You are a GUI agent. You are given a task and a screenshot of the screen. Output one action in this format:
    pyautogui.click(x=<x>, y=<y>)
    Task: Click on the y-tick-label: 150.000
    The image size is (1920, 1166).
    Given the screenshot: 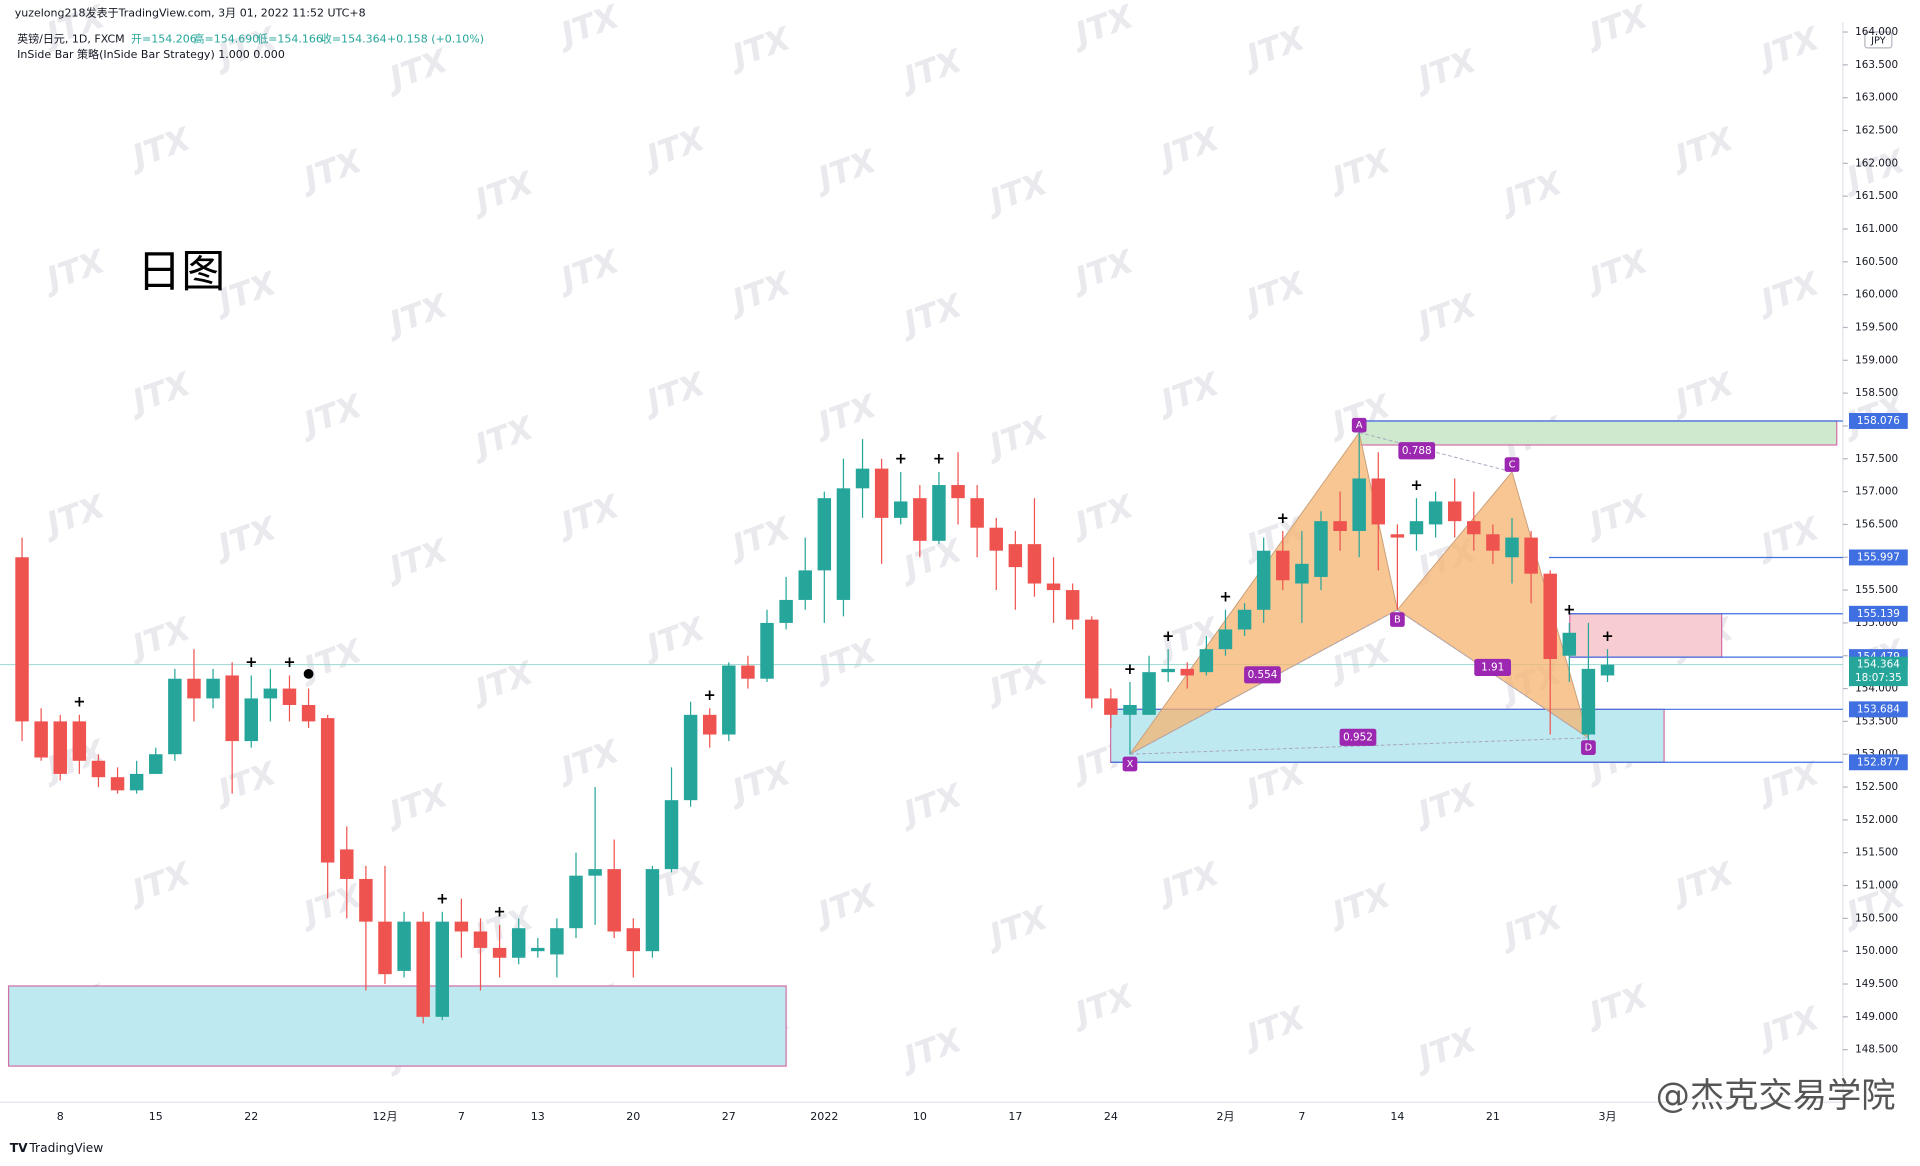 What is the action you would take?
    pyautogui.click(x=1876, y=951)
    